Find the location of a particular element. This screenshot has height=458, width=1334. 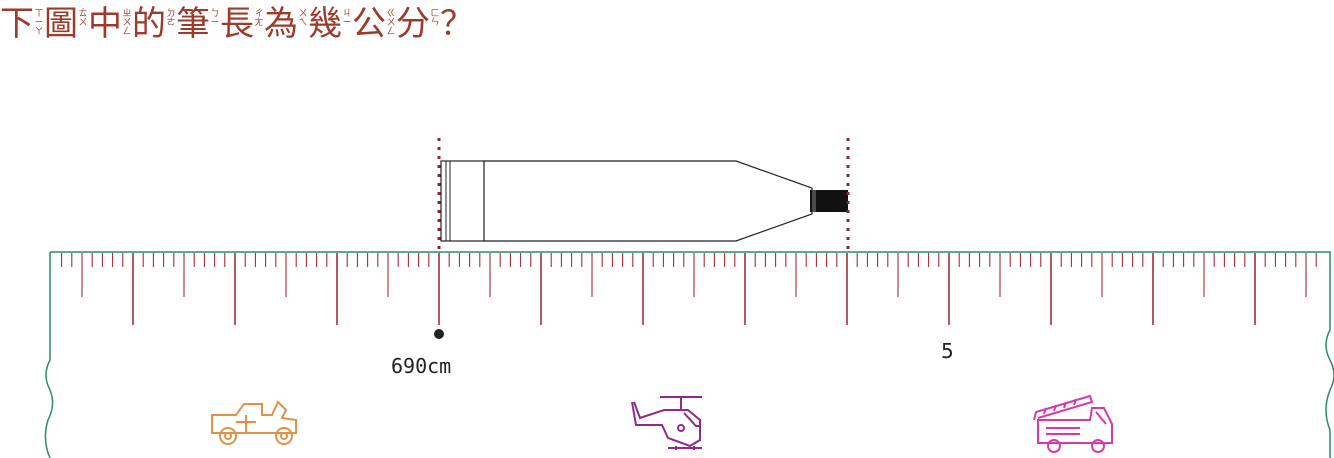

question-char: 的 is located at coordinates (149, 24).